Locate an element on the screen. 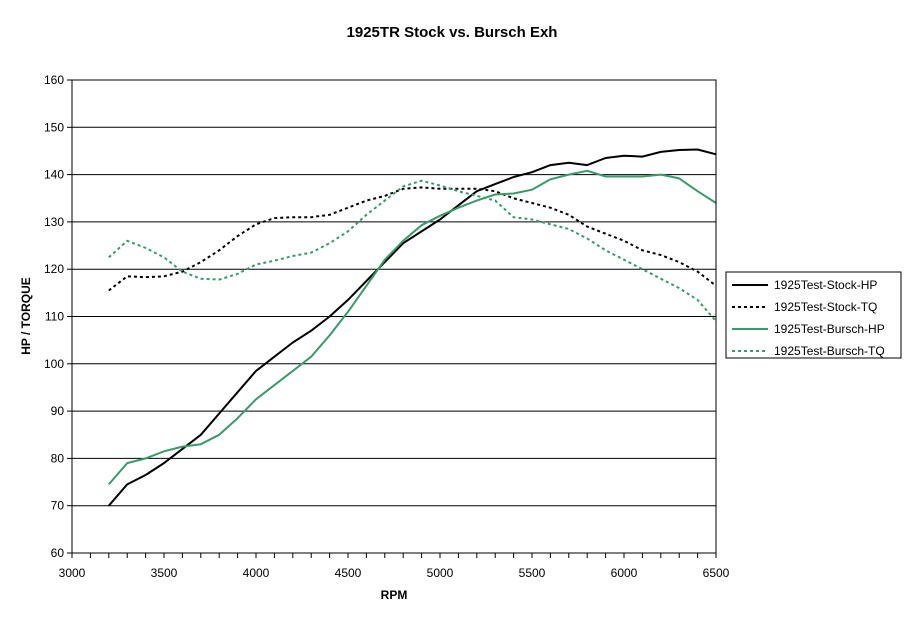 This screenshot has height=623, width=908. x-tick-label: 3500 is located at coordinates (164, 573).